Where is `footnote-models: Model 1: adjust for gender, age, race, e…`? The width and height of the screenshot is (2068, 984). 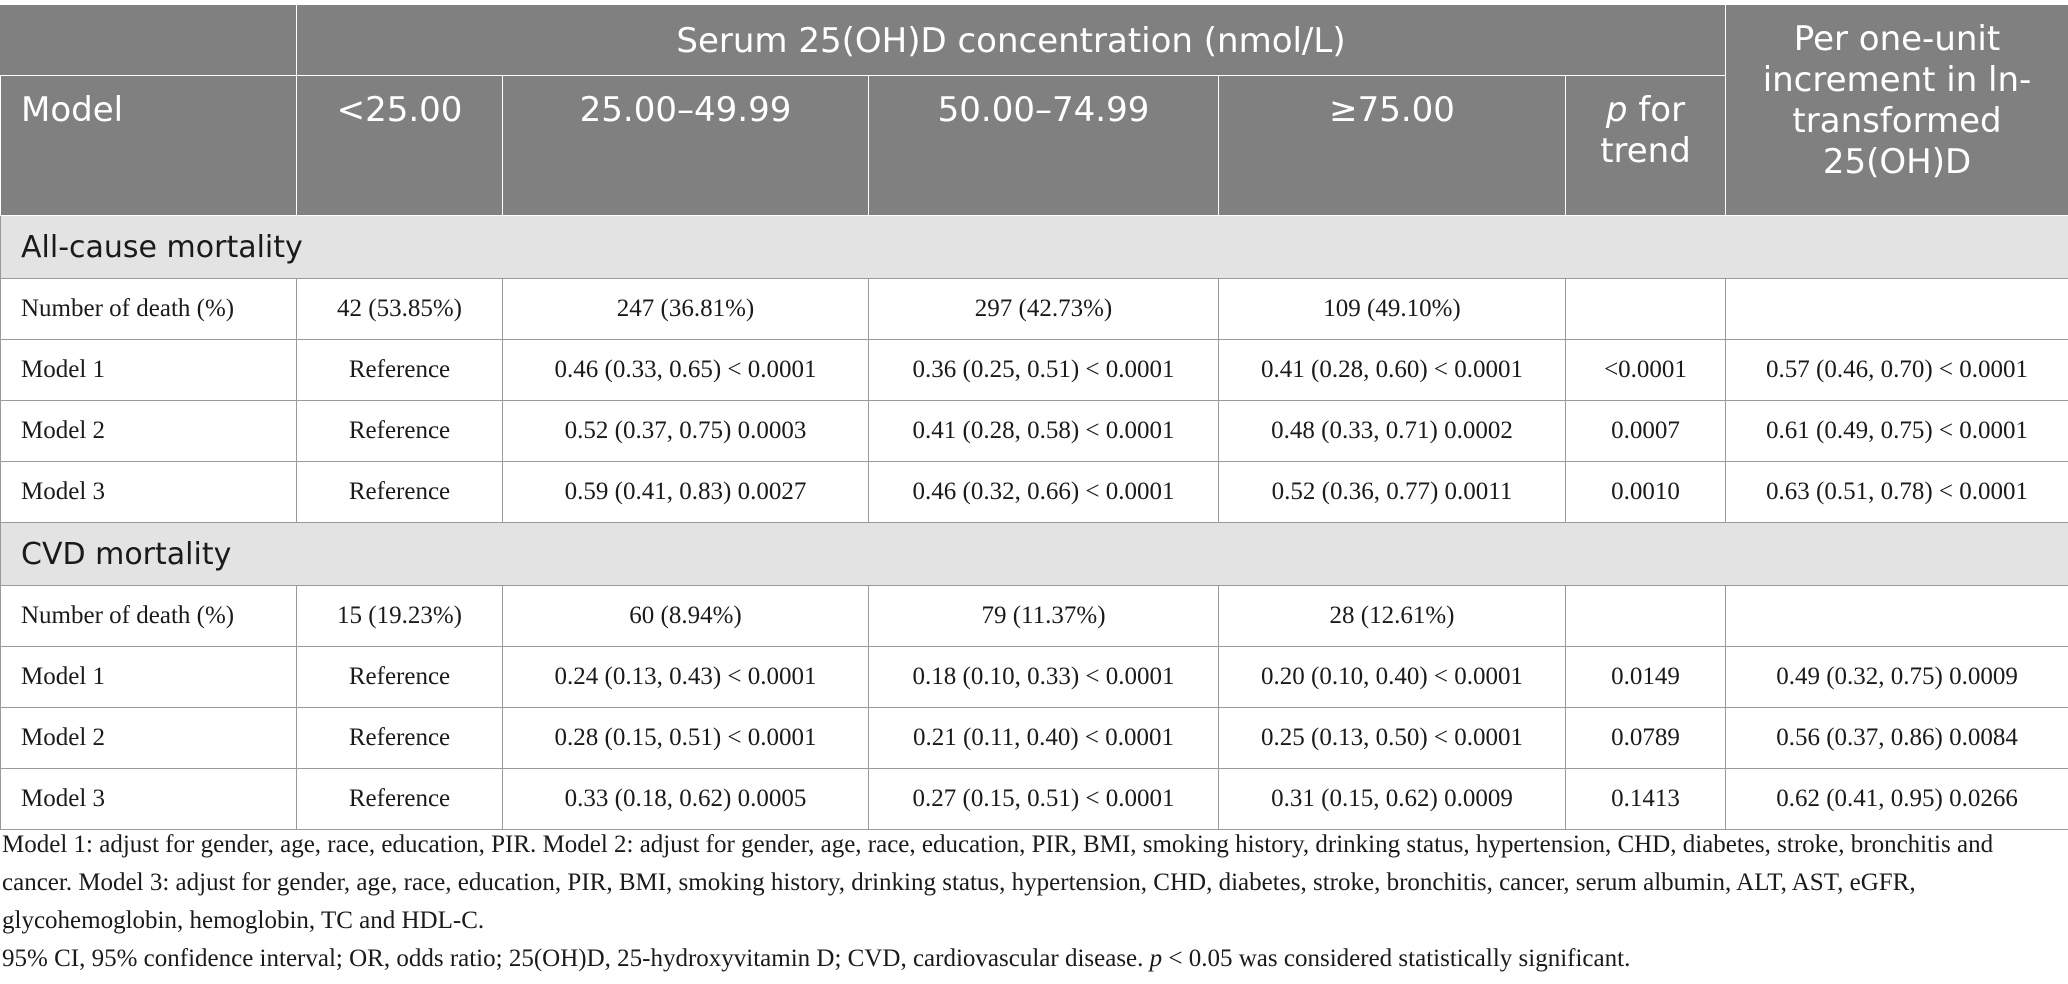
footnote-models: Model 1: adjust for gender, age, race, e… is located at coordinates (998, 882).